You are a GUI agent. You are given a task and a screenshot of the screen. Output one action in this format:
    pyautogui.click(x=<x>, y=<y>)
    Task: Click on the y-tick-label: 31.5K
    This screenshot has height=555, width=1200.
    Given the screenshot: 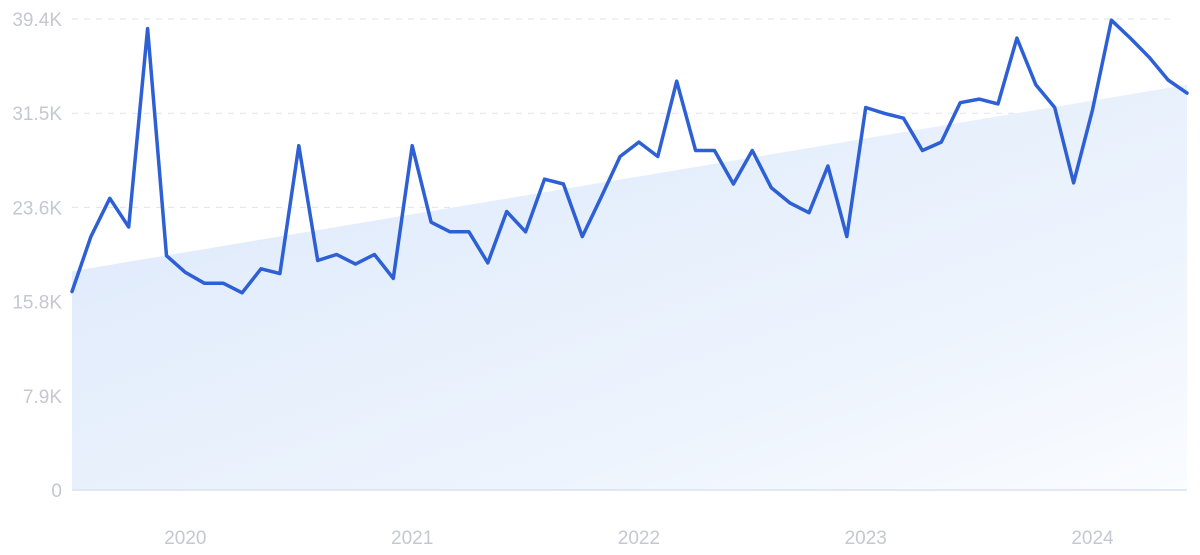 What is the action you would take?
    pyautogui.click(x=37, y=114)
    